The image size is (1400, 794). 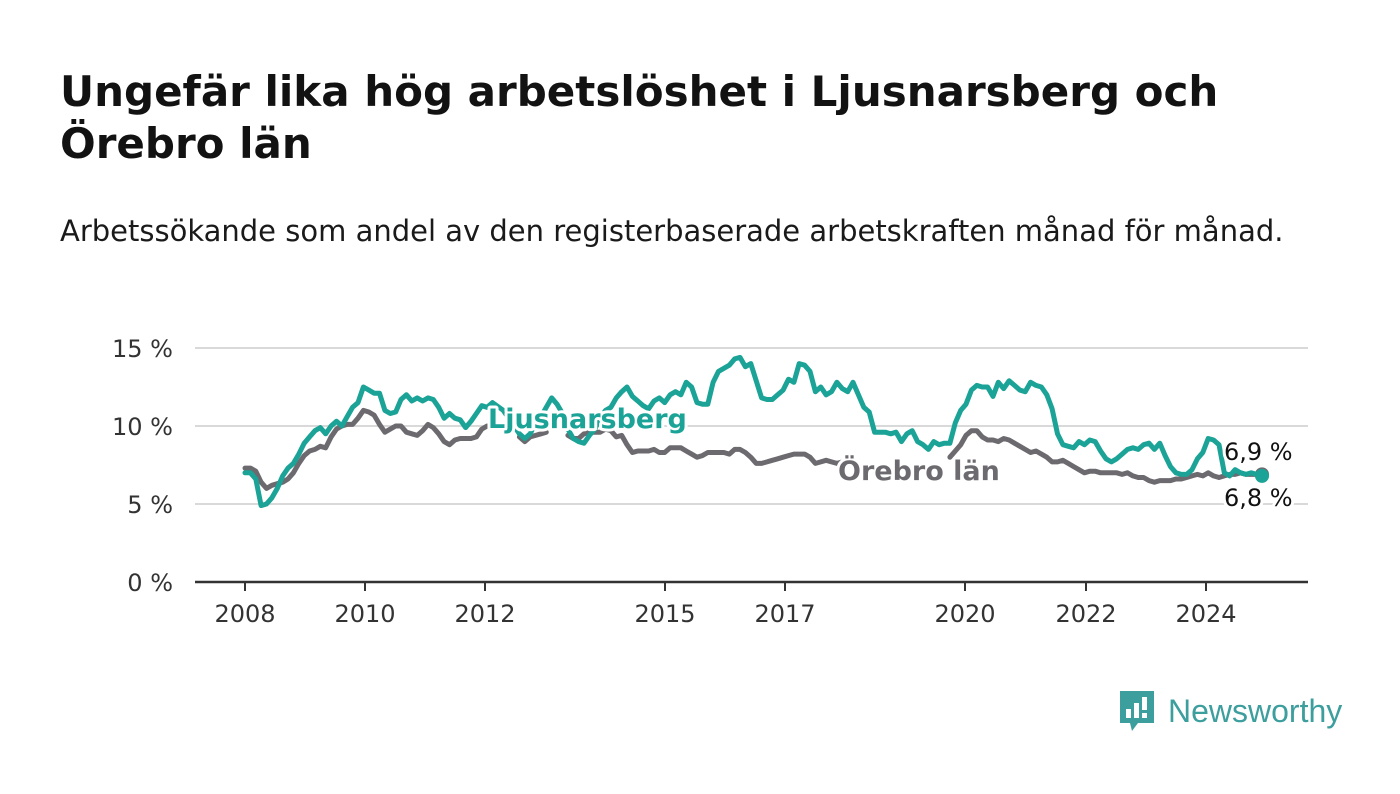 I want to click on y-tick-label: 15 %, so click(x=142, y=349).